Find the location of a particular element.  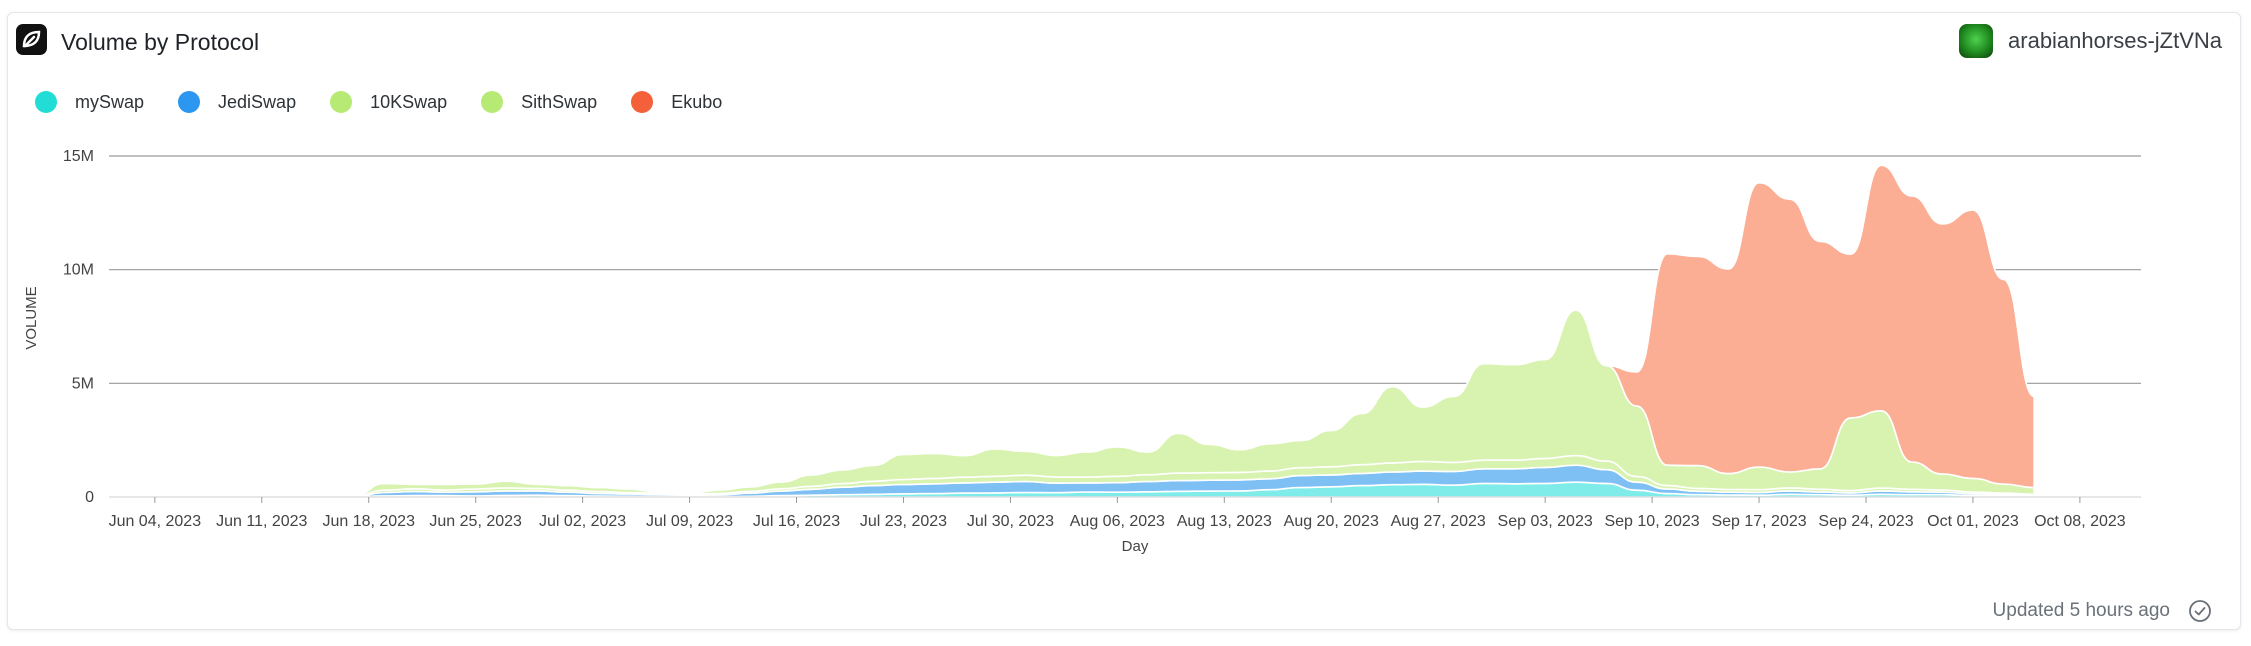

y-axis-title: VOLUME is located at coordinates (31, 317).